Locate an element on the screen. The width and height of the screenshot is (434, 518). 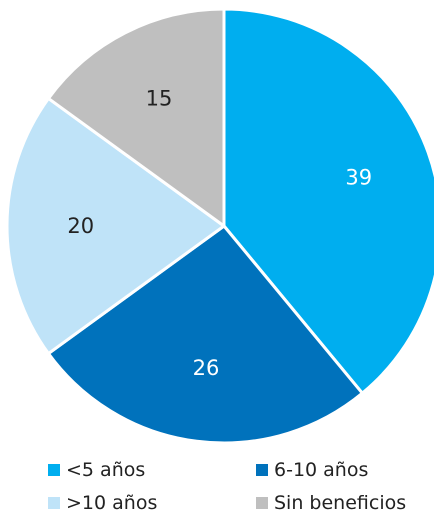
legend-label-lt5: <5 años is located at coordinates (106, 469).